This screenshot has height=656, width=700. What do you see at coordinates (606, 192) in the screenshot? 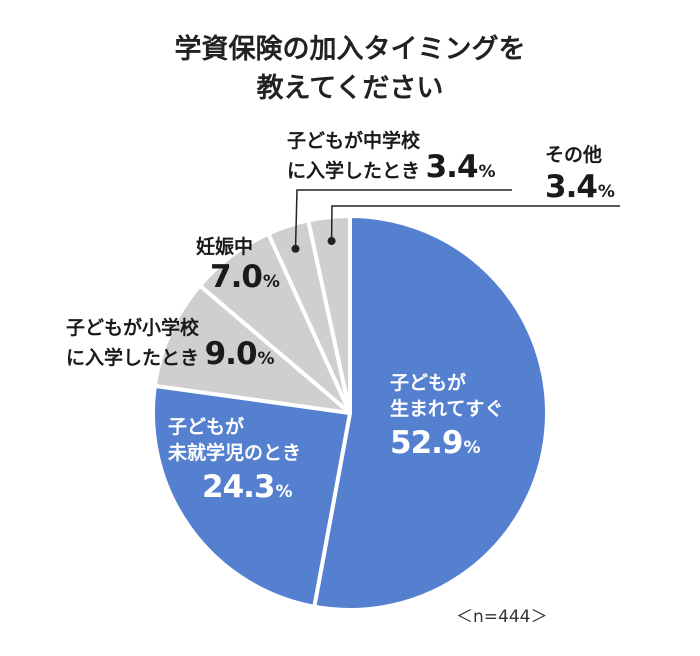
I see `unit-other: %` at bounding box center [606, 192].